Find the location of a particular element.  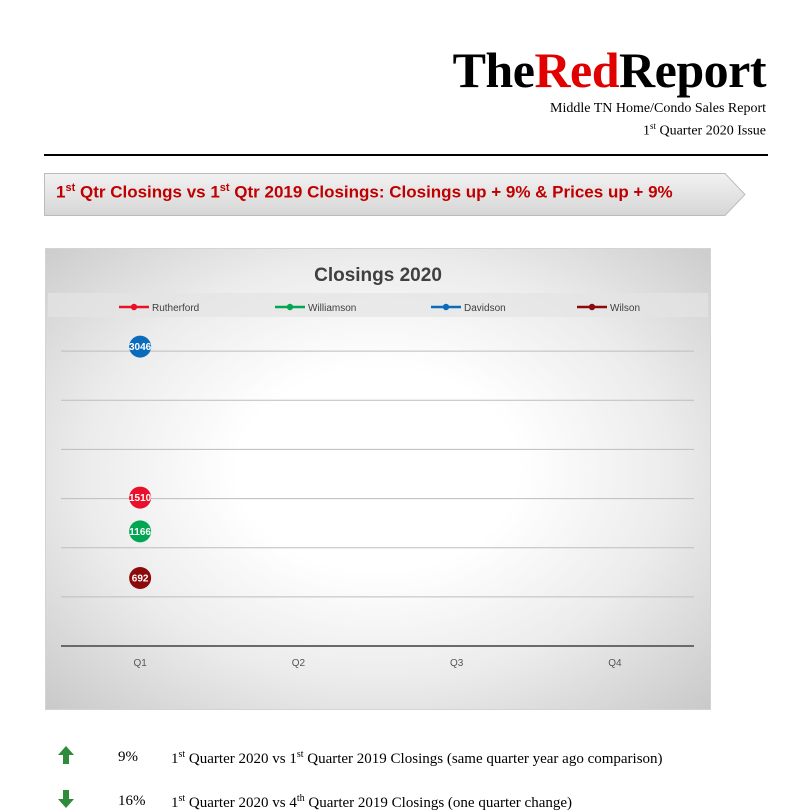

banner-arrow-shape is located at coordinates (395, 194).